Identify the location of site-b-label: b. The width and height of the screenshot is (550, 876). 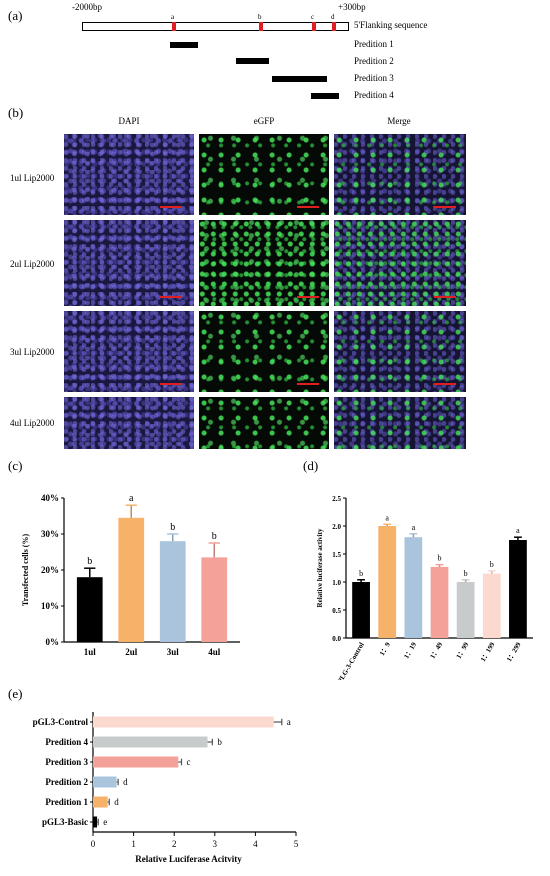
(260, 17).